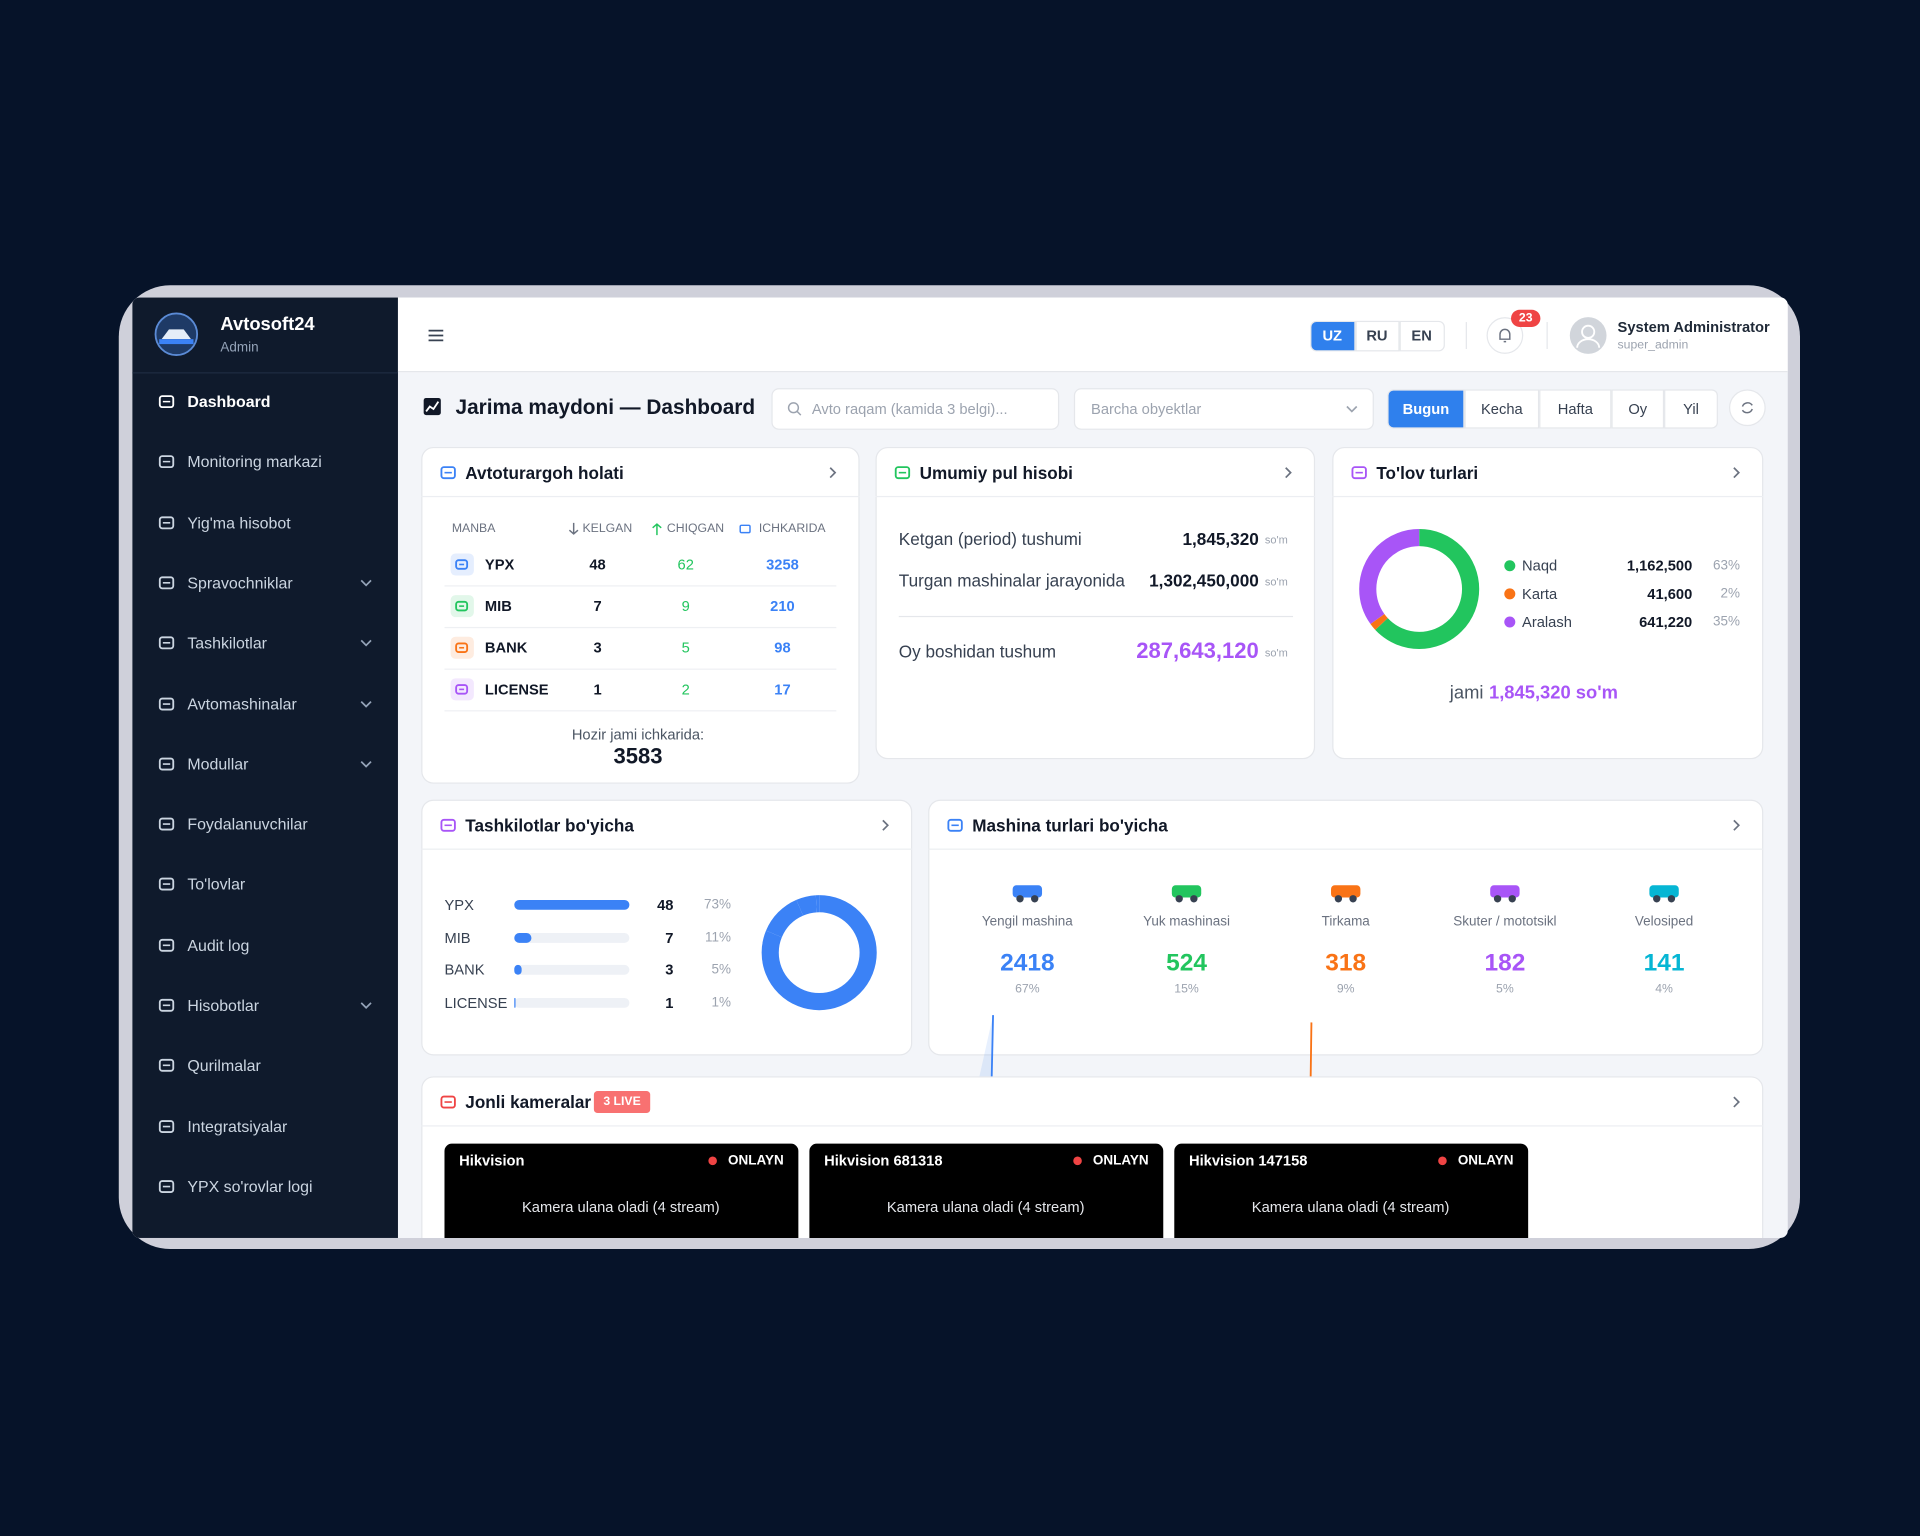 This screenshot has width=1920, height=1536. I want to click on count-inside: 98, so click(782, 648).